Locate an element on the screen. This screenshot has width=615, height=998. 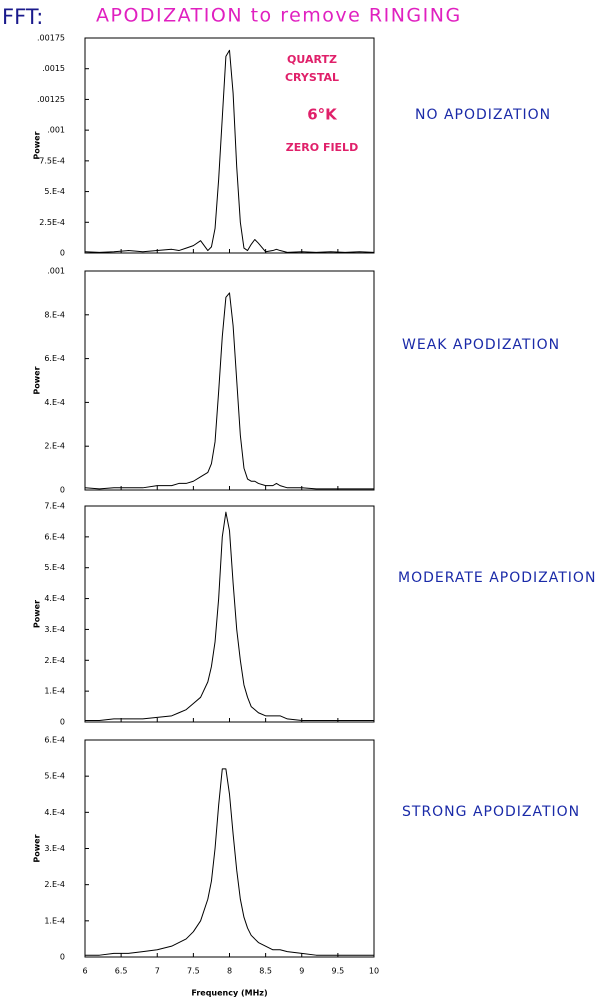
title-prefix: FFT: is located at coordinates (22, 17).